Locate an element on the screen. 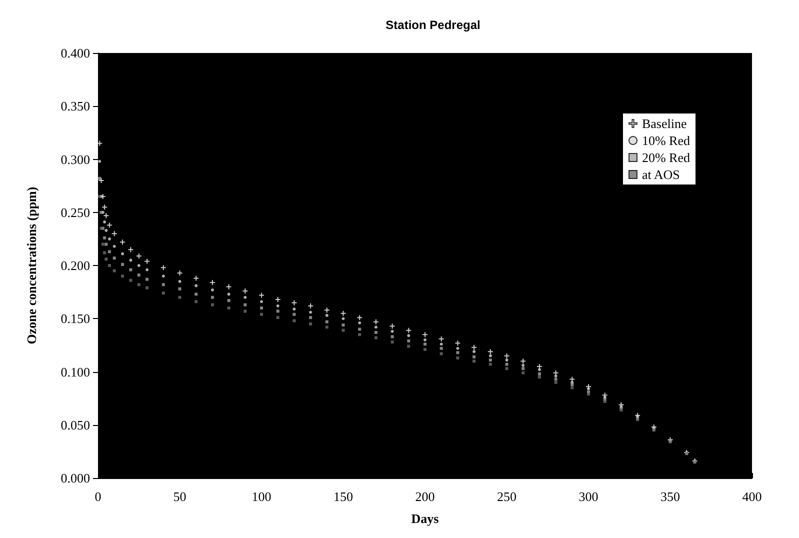  y-tick-label: 0.050 is located at coordinates (75, 424).